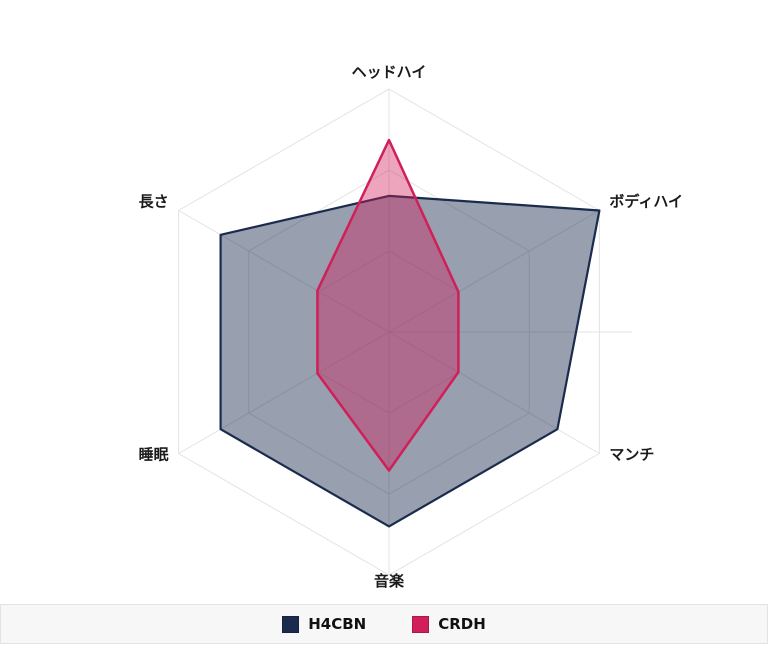 The width and height of the screenshot is (768, 672). I want to click on legend-item-crdh: CRDH, so click(449, 624).